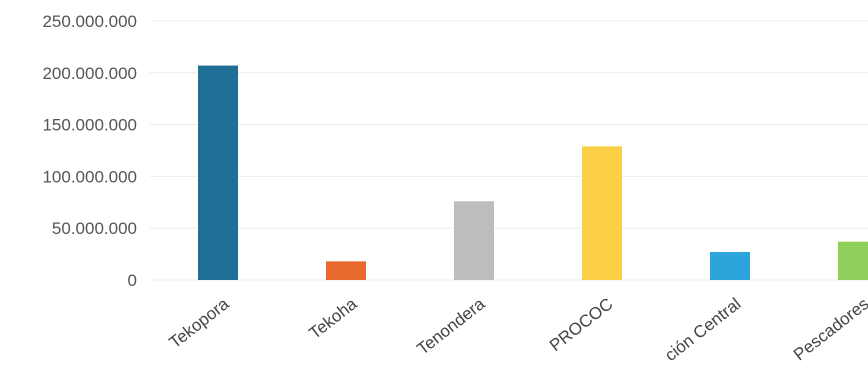 The height and width of the screenshot is (390, 868). I want to click on bar-tekopora, so click(218, 172).